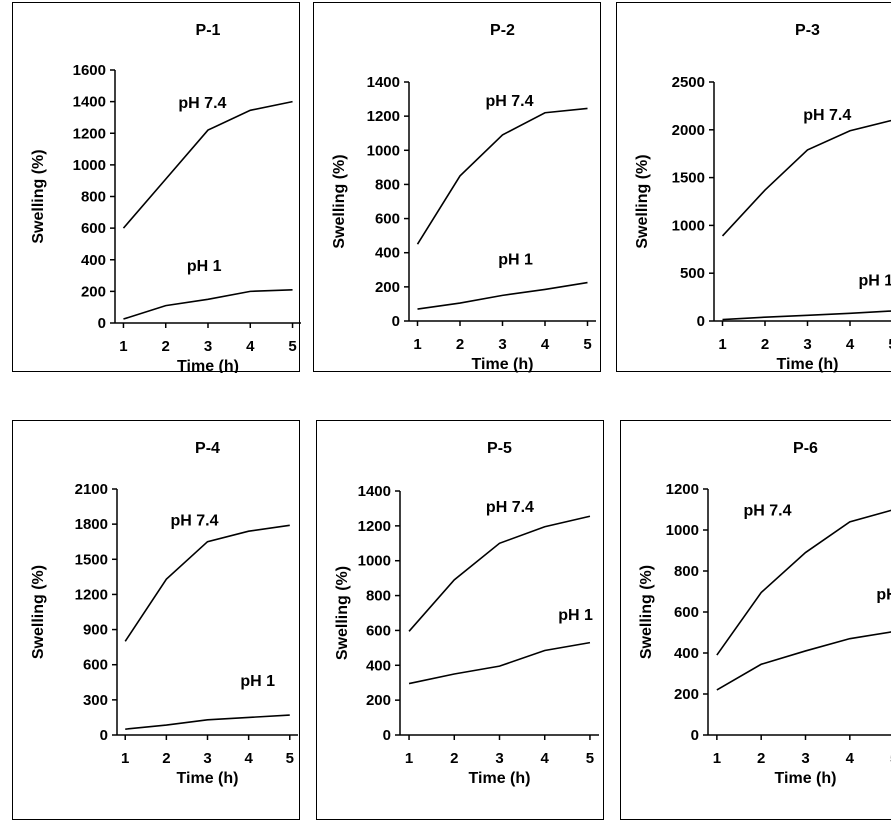  What do you see at coordinates (692, 273) in the screenshot?
I see `y-tick-label: 500` at bounding box center [692, 273].